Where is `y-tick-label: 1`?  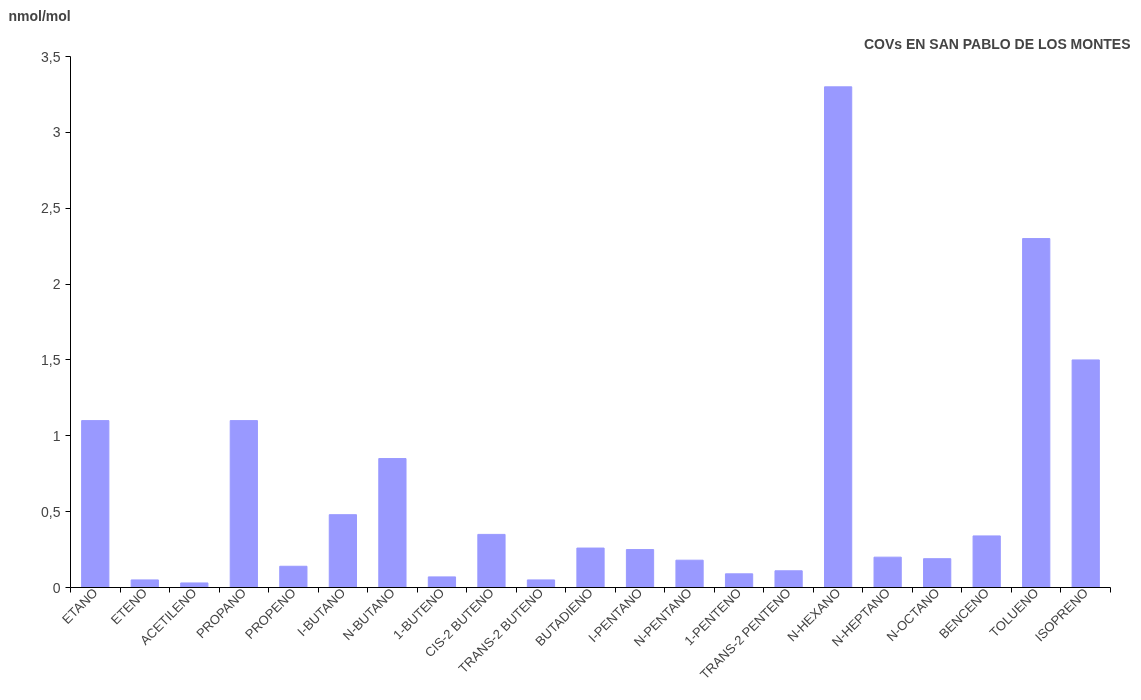
y-tick-label: 1 is located at coordinates (56, 435).